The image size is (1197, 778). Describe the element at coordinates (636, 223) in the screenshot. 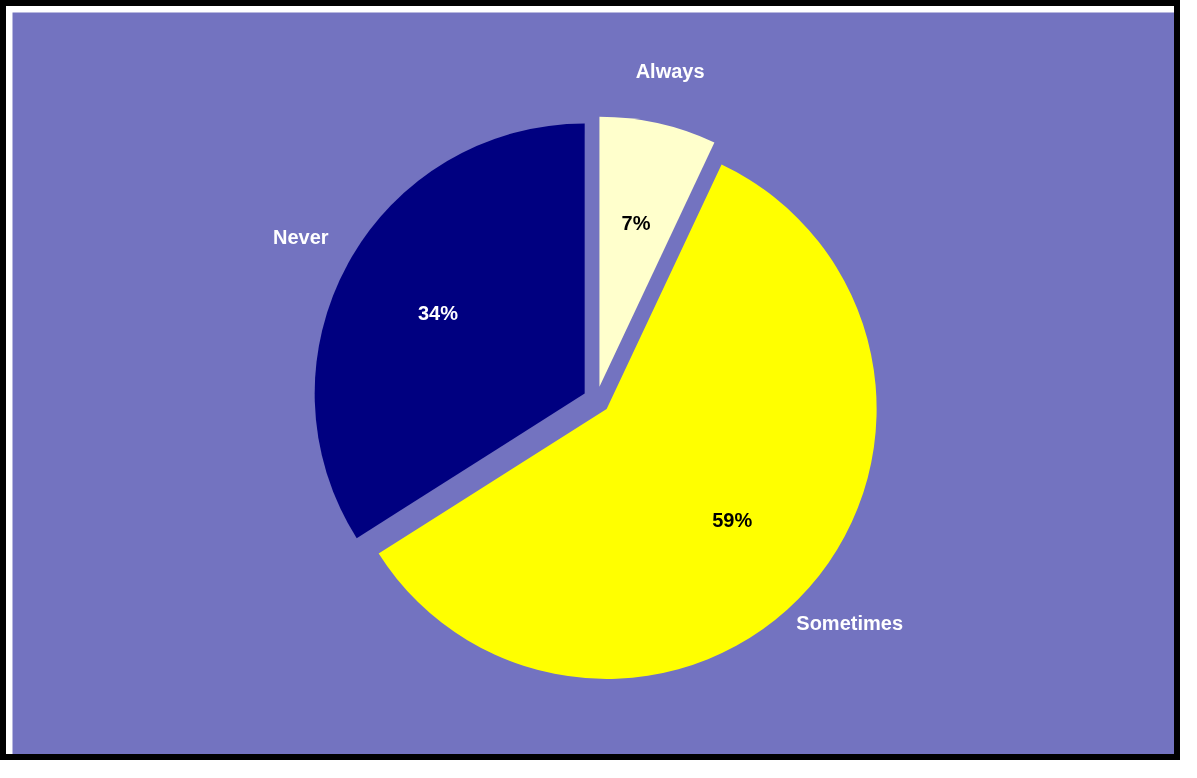

I see `data-label: 7%` at that location.